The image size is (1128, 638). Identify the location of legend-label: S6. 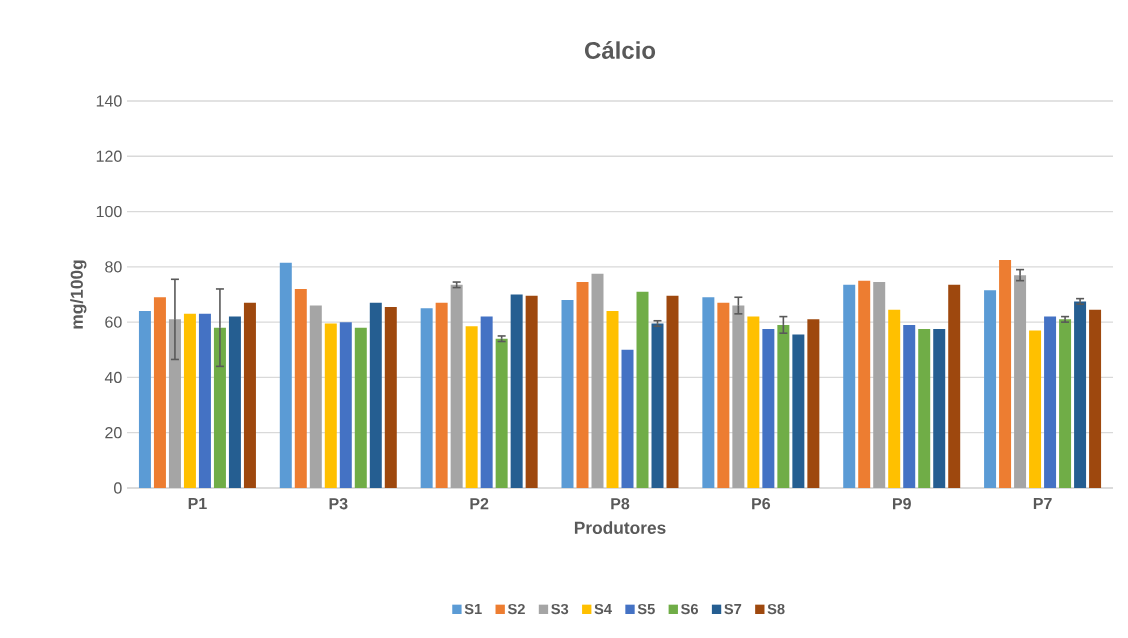
(690, 609).